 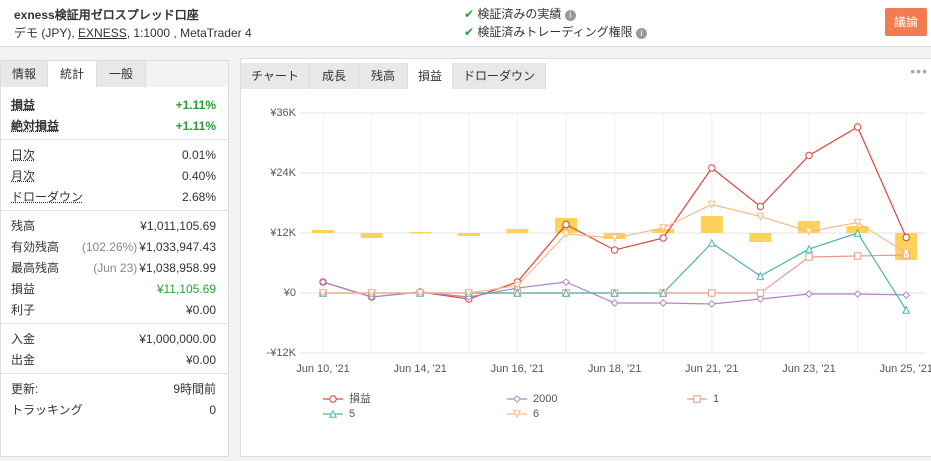 I want to click on stat-value: 0.40%, so click(x=199, y=176).